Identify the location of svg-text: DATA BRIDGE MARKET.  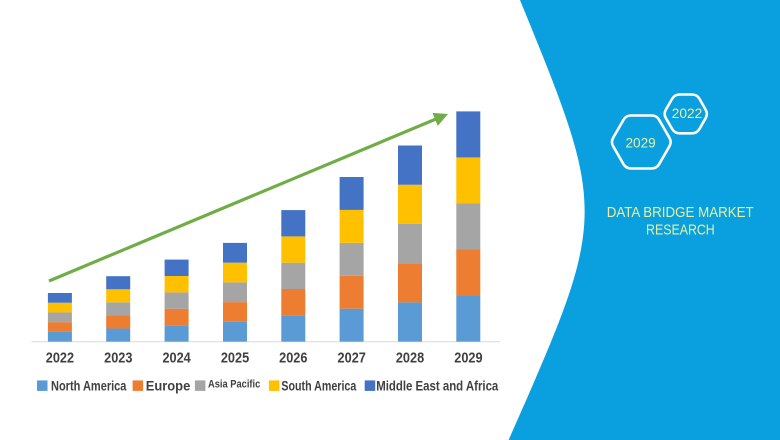
(680, 212).